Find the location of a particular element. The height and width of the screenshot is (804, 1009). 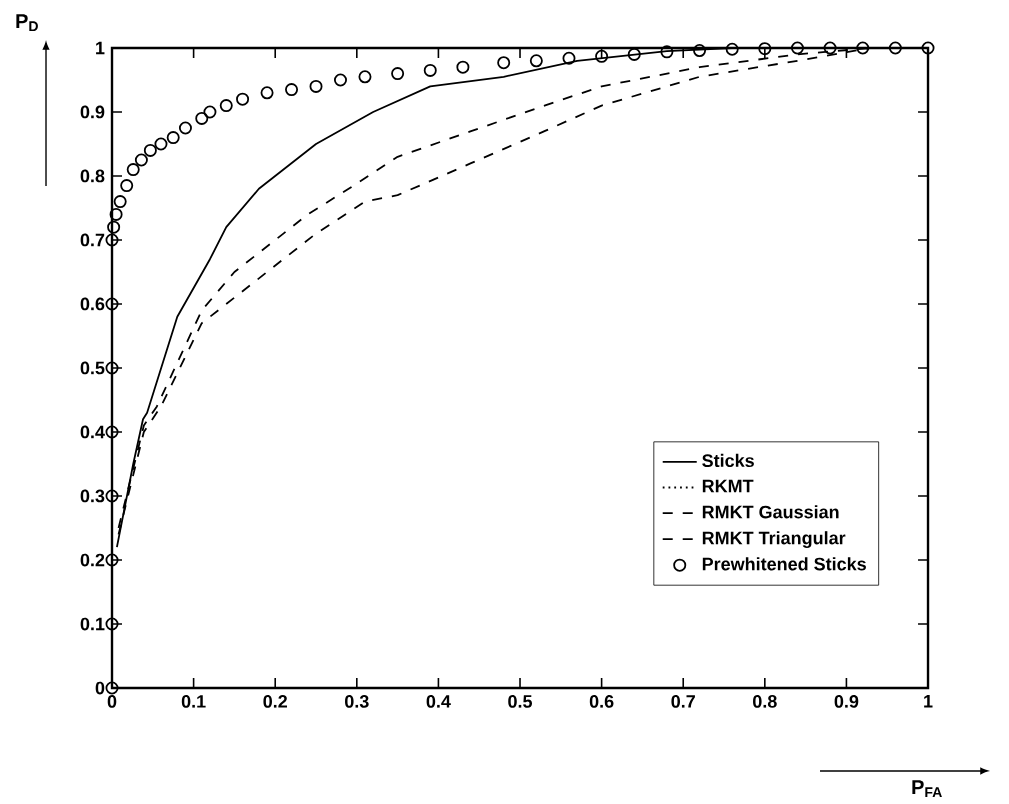

y-tick-label: 0.5 is located at coordinates (92, 368).